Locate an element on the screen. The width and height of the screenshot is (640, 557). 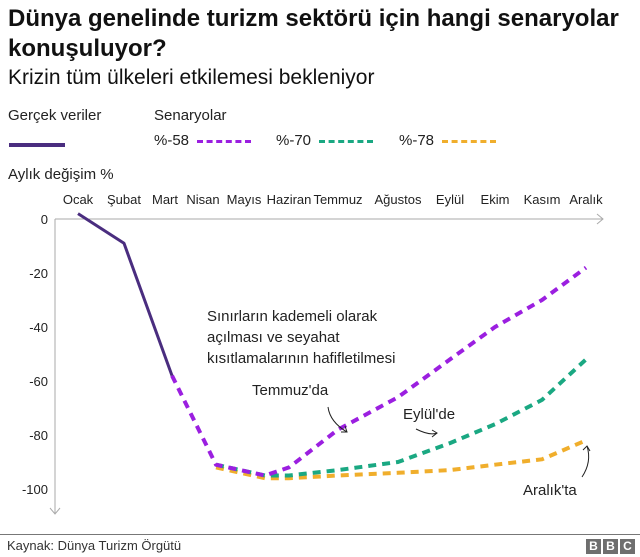
y-axis-title: Aylık değişim % is located at coordinates (61, 174).